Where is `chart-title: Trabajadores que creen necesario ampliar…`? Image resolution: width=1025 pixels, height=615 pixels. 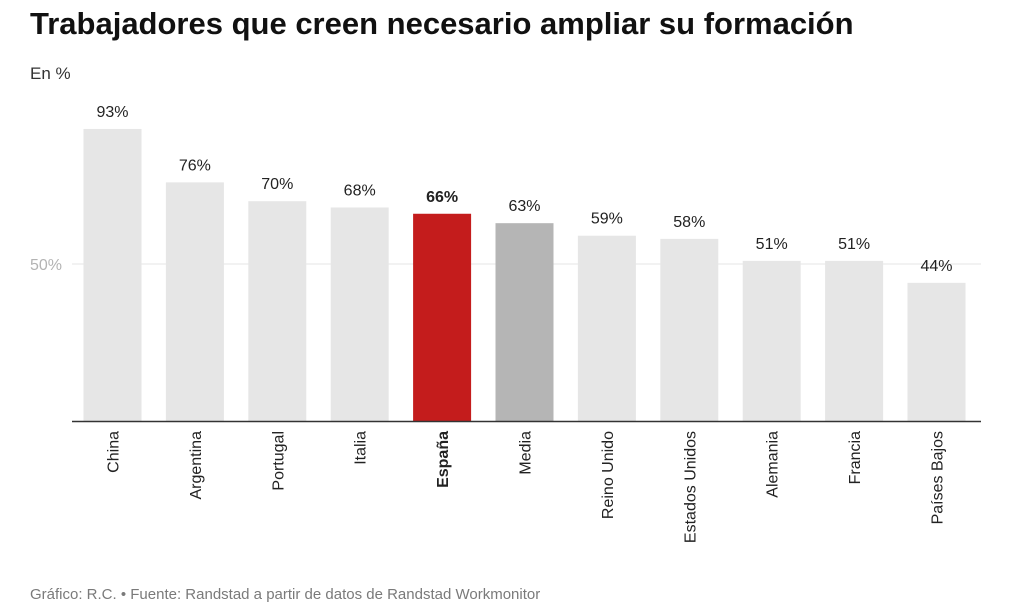 chart-title: Trabajadores que creen necesario ampliar… is located at coordinates (442, 23).